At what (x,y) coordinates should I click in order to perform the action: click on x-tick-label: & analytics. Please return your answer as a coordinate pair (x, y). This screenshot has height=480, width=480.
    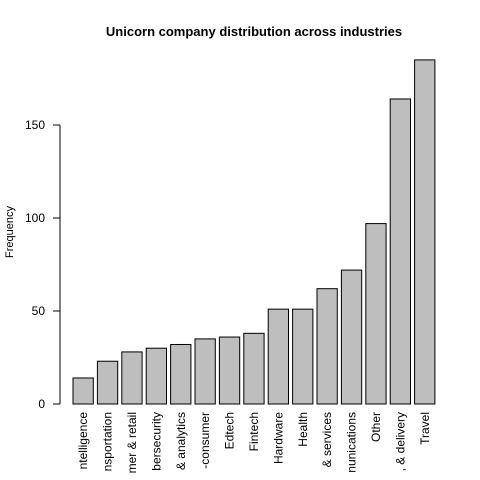
    Looking at the image, I should click on (181, 441).